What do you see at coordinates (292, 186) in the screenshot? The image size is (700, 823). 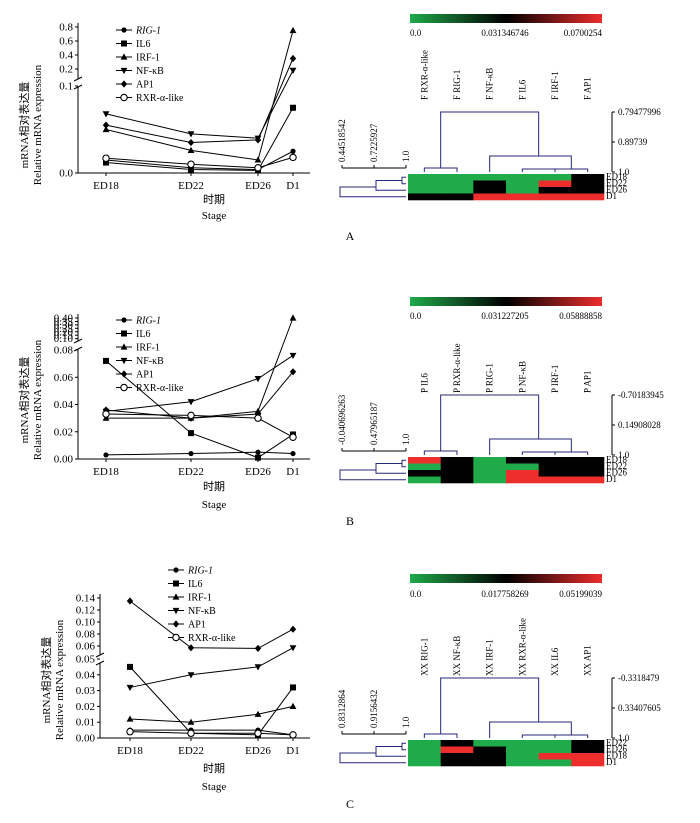 I see `x-tick-label: D1` at bounding box center [292, 186].